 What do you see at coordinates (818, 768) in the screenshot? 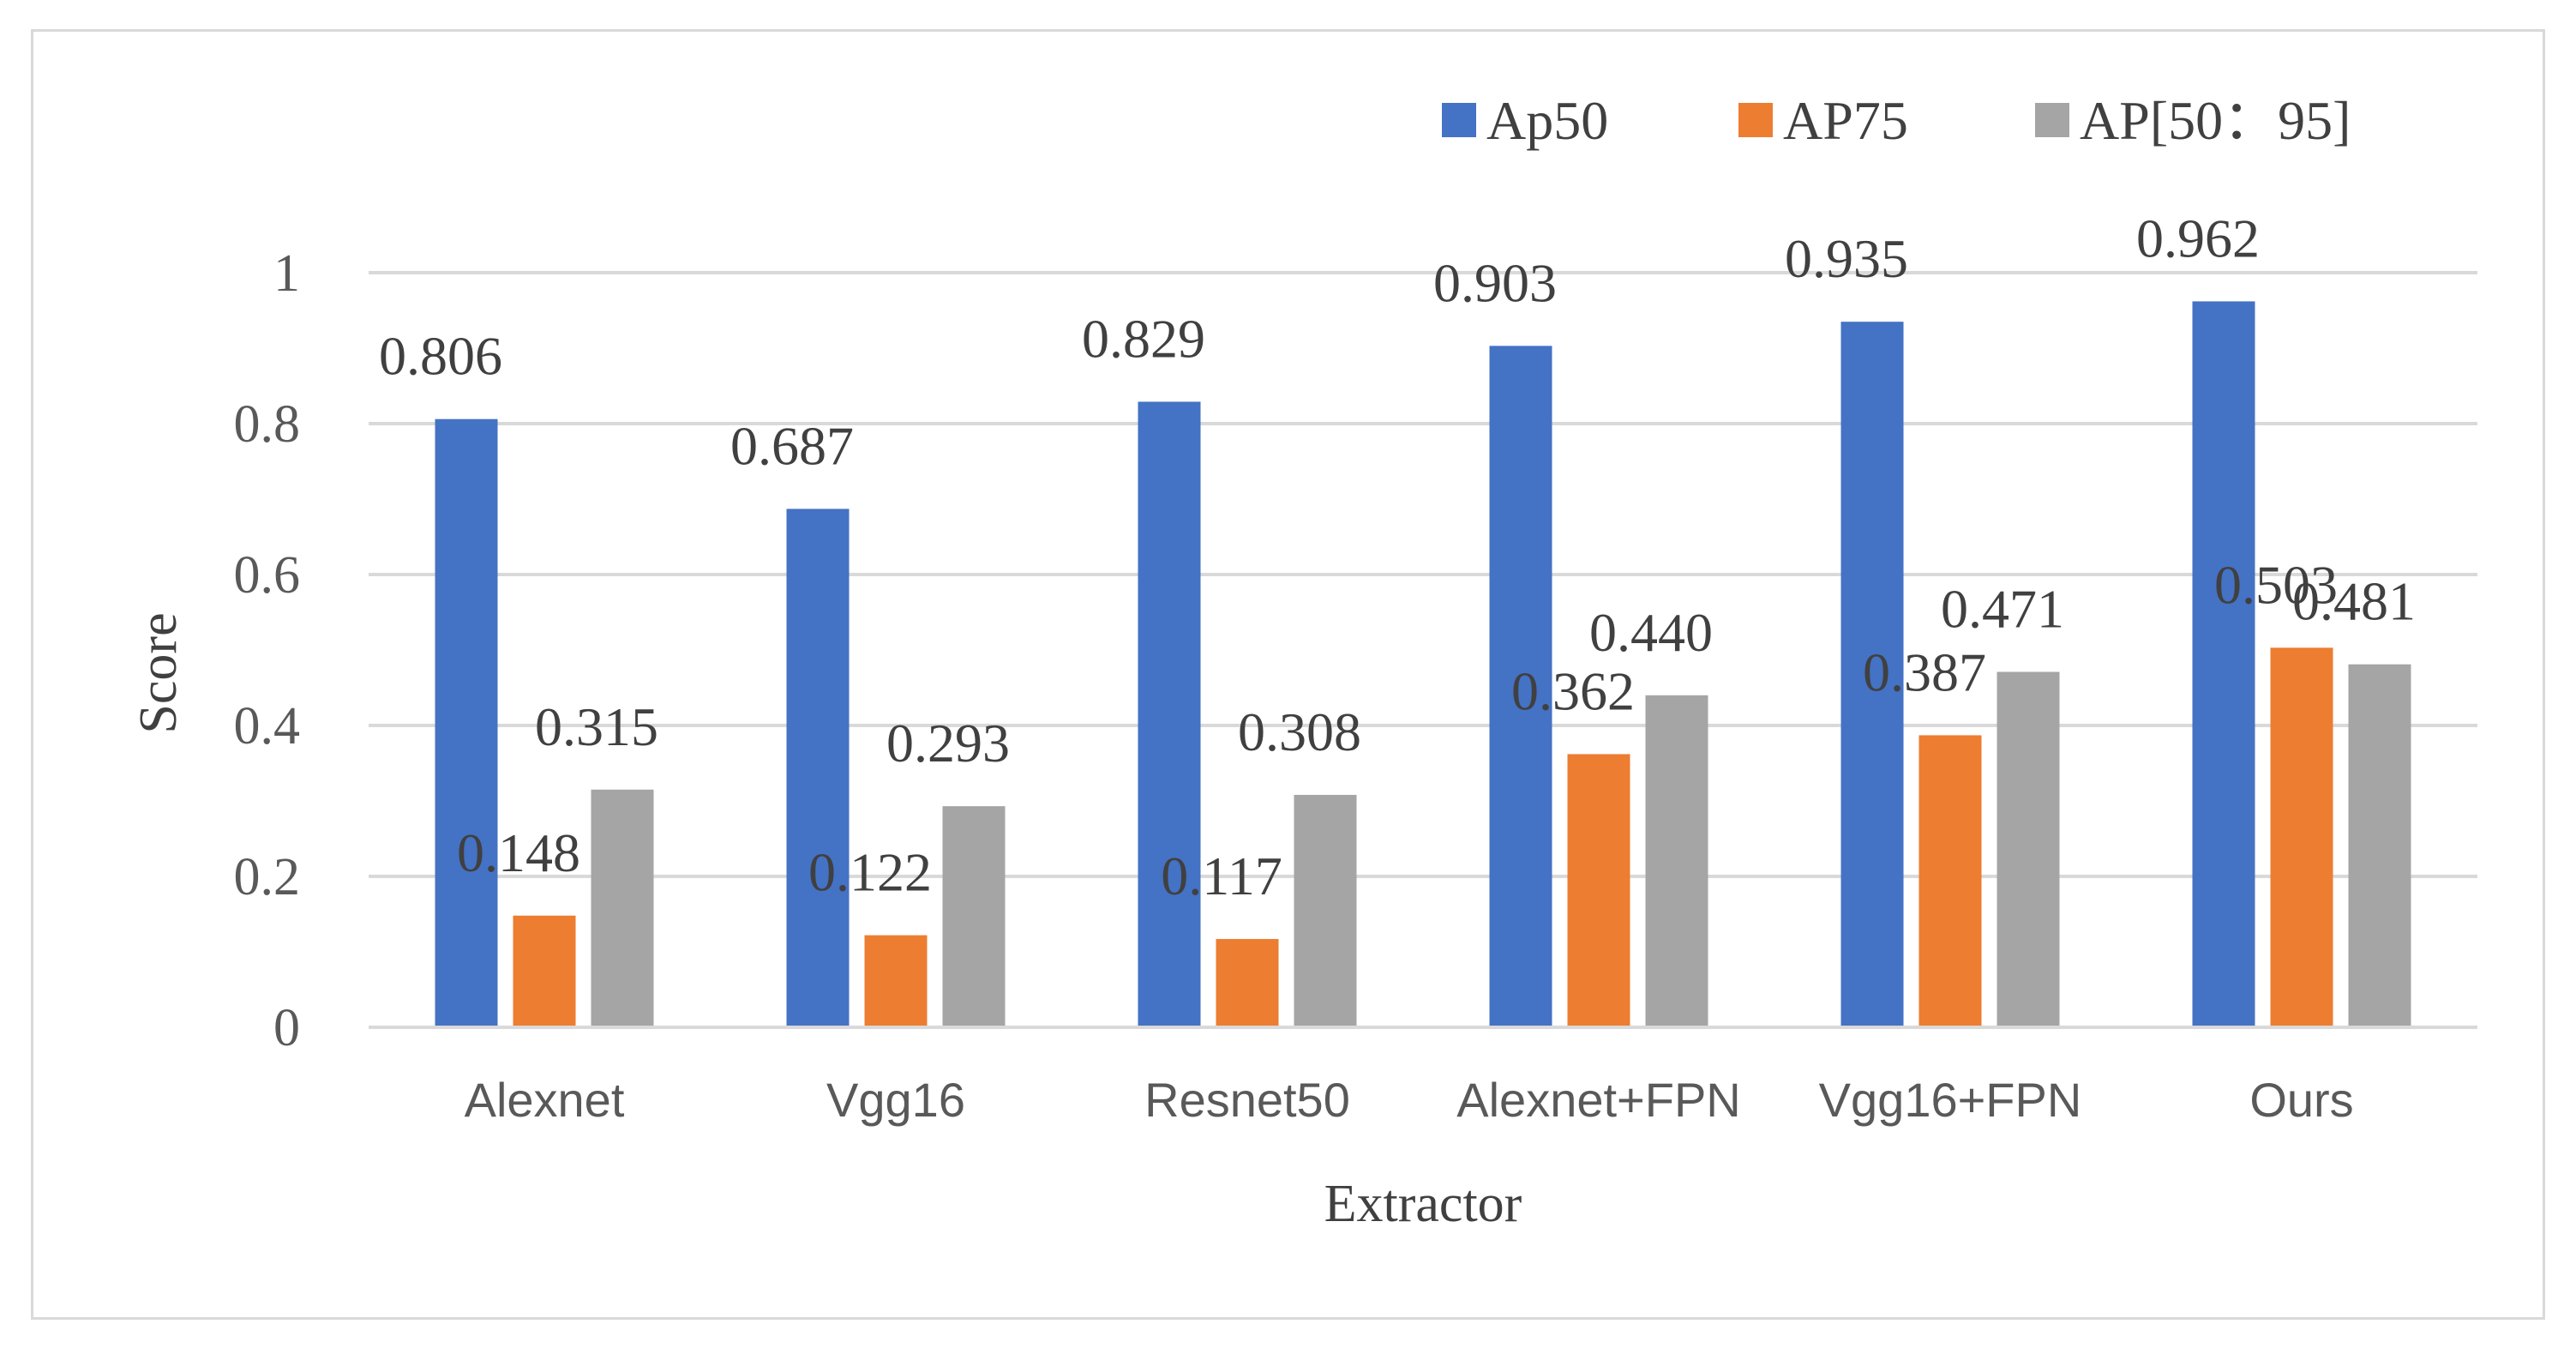
I see `bar-ap50-vgg16` at bounding box center [818, 768].